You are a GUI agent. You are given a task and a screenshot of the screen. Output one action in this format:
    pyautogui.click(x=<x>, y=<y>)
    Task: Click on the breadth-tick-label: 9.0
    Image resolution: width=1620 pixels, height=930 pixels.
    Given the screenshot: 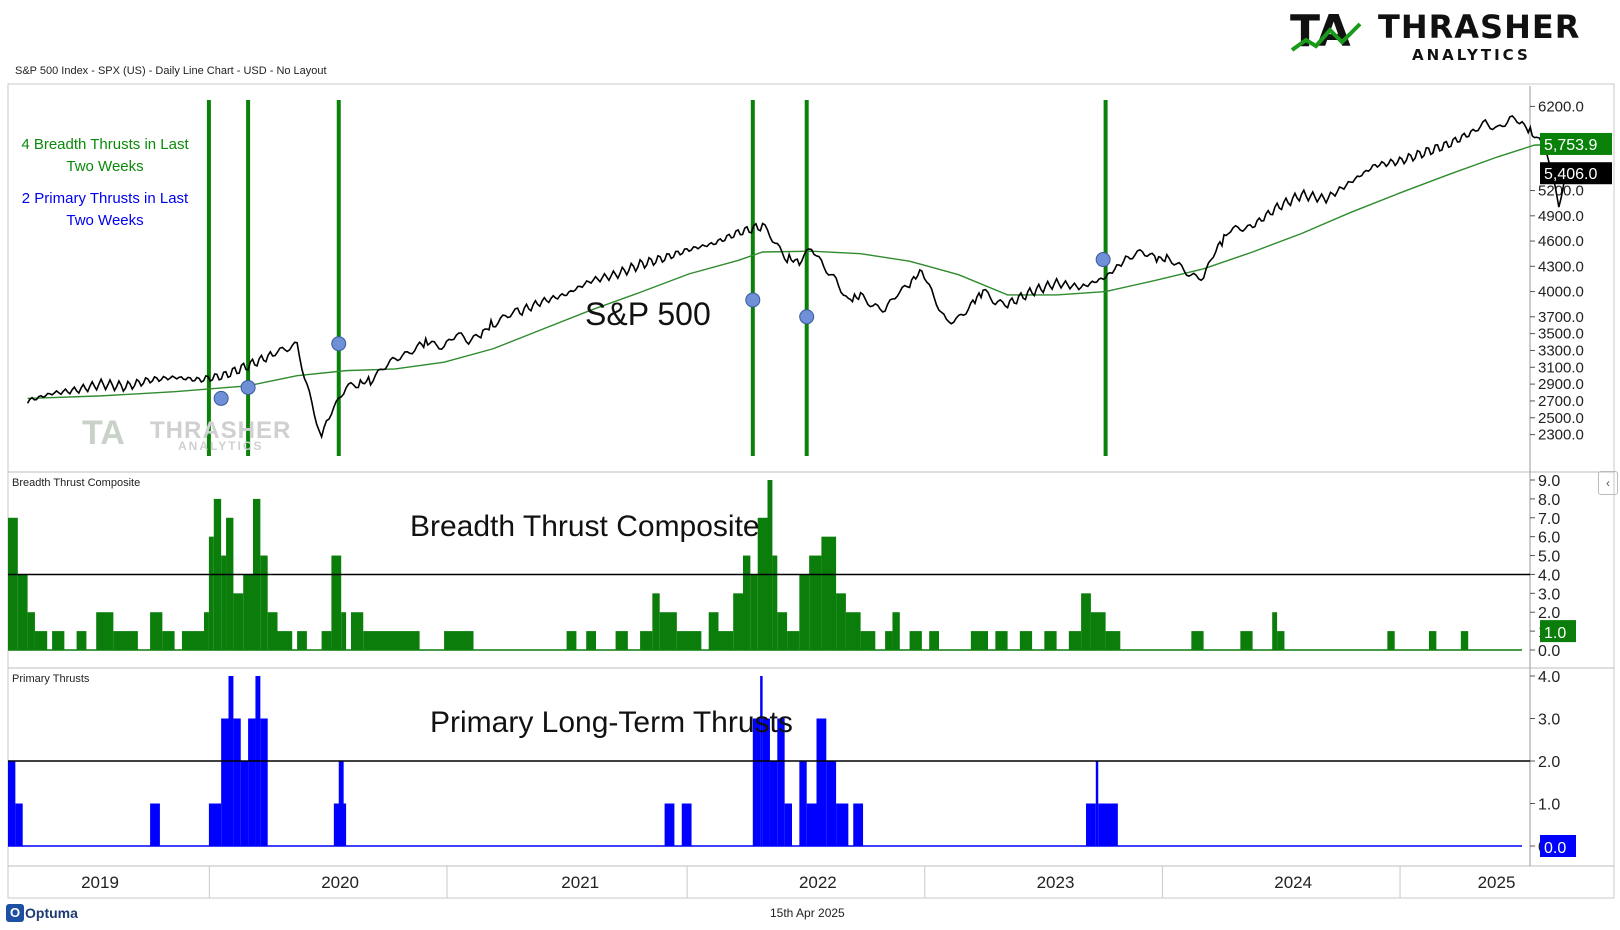 What is the action you would take?
    pyautogui.click(x=1549, y=481)
    